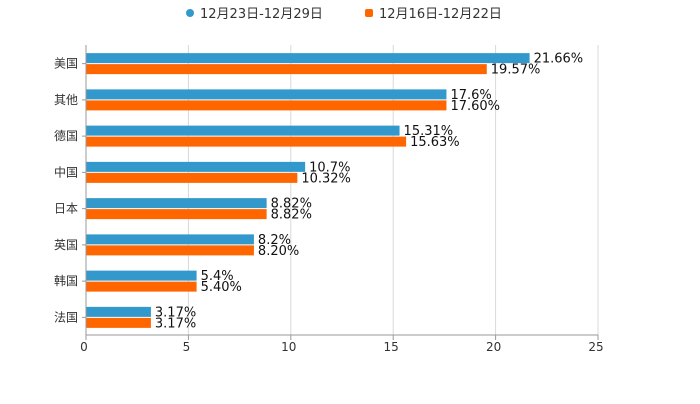 Image resolution: width=700 pixels, height=404 pixels. What do you see at coordinates (66, 100) in the screenshot?
I see `category-label: 其他` at bounding box center [66, 100].